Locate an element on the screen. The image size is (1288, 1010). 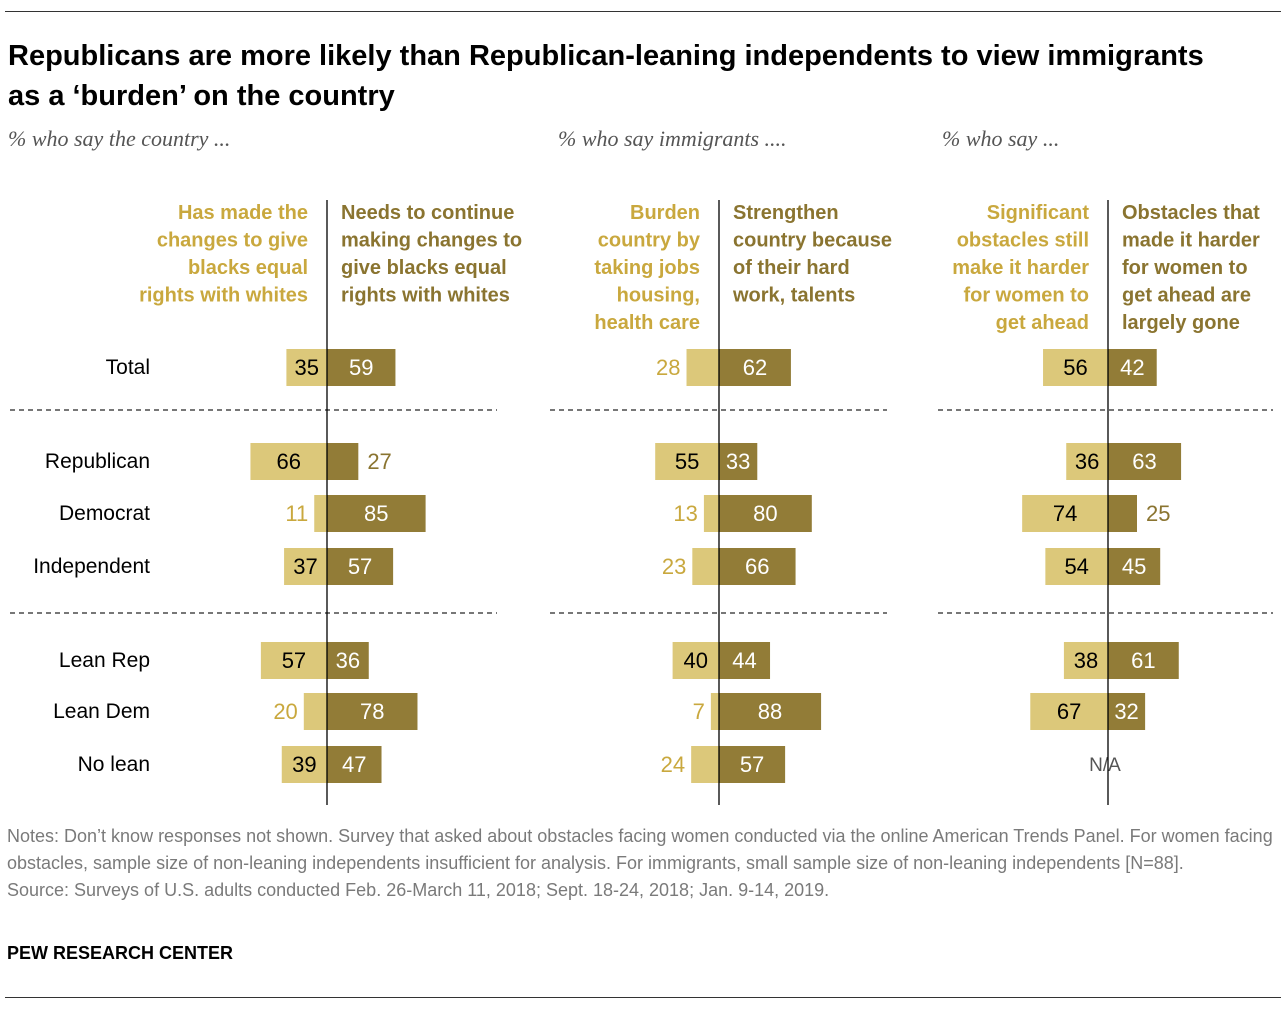
right-series-header: country because is located at coordinates (812, 241).